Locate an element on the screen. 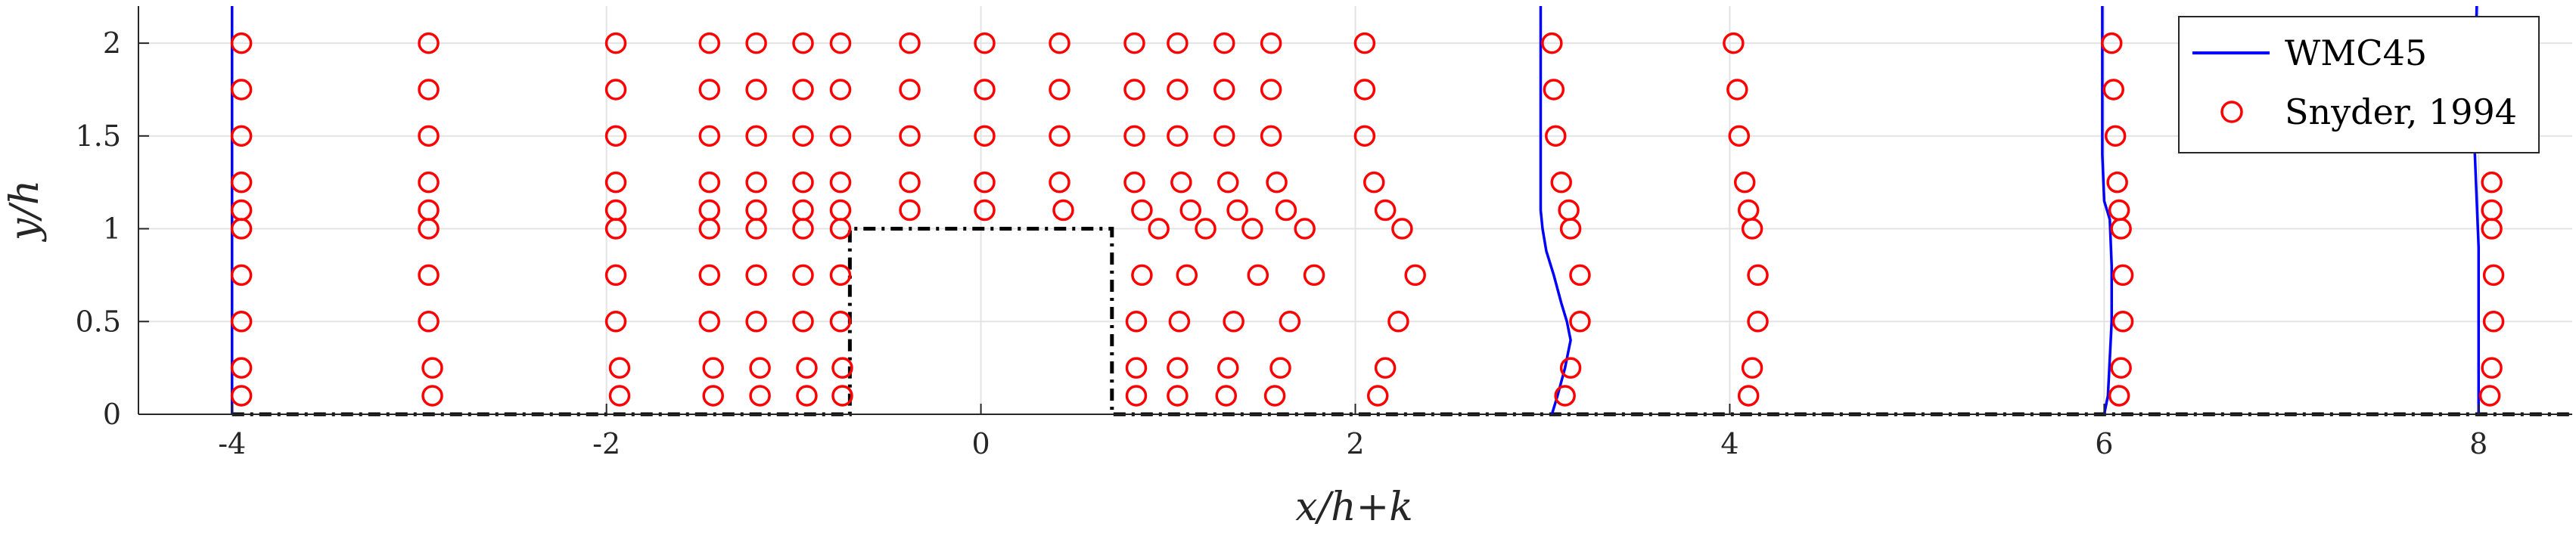 This screenshot has width=2576, height=536. x-tick-label: 0 is located at coordinates (980, 444).